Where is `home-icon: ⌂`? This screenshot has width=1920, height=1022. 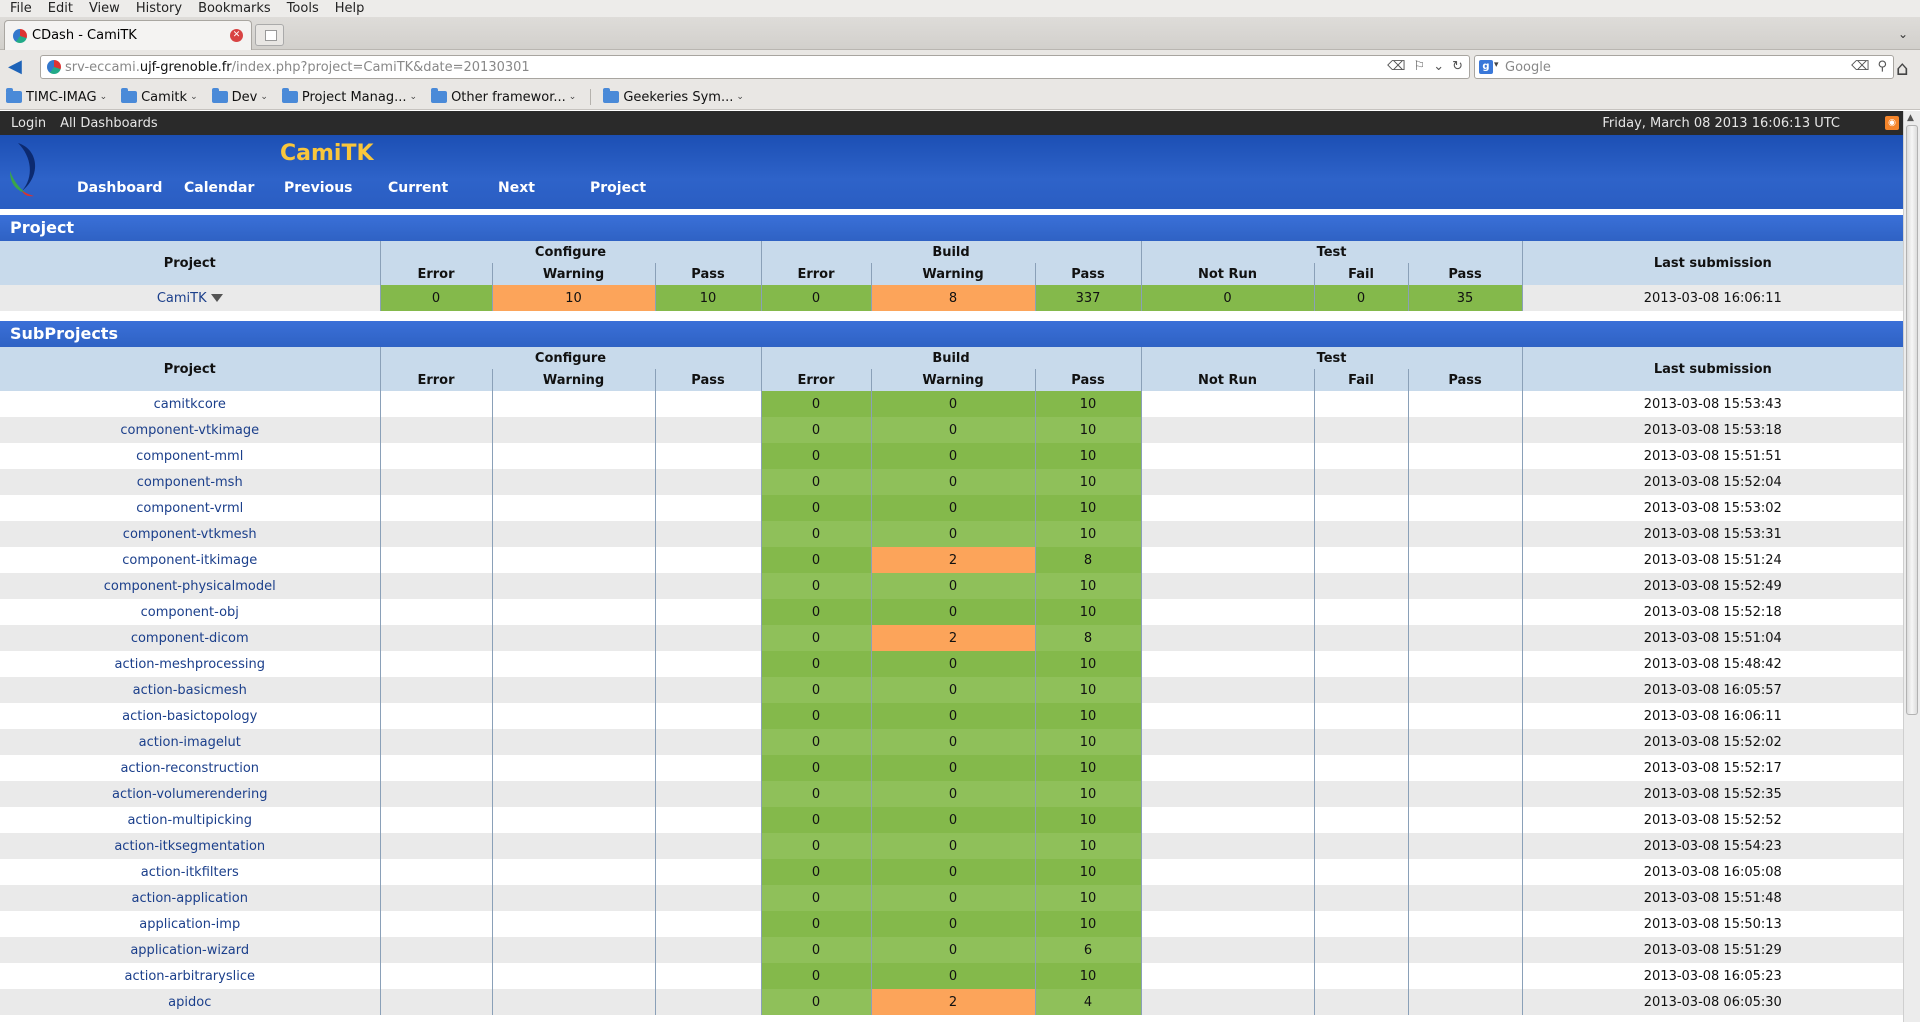
home-icon: ⌂ is located at coordinates (1902, 68).